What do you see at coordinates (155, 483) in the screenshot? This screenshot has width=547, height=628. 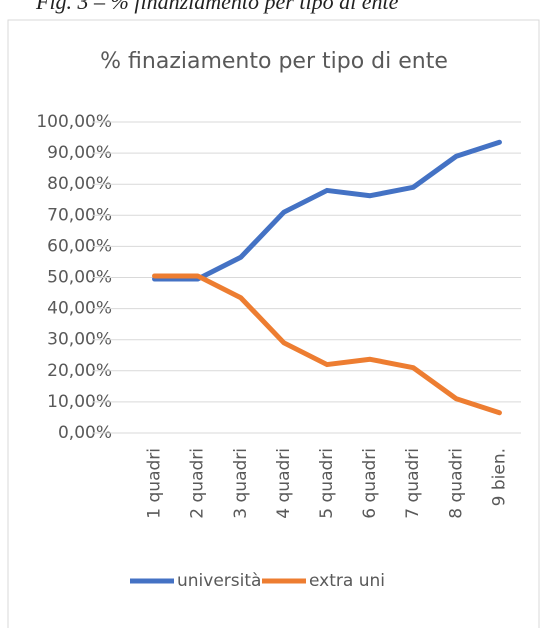 I see `x-tick-label: 1 quadri` at bounding box center [155, 483].